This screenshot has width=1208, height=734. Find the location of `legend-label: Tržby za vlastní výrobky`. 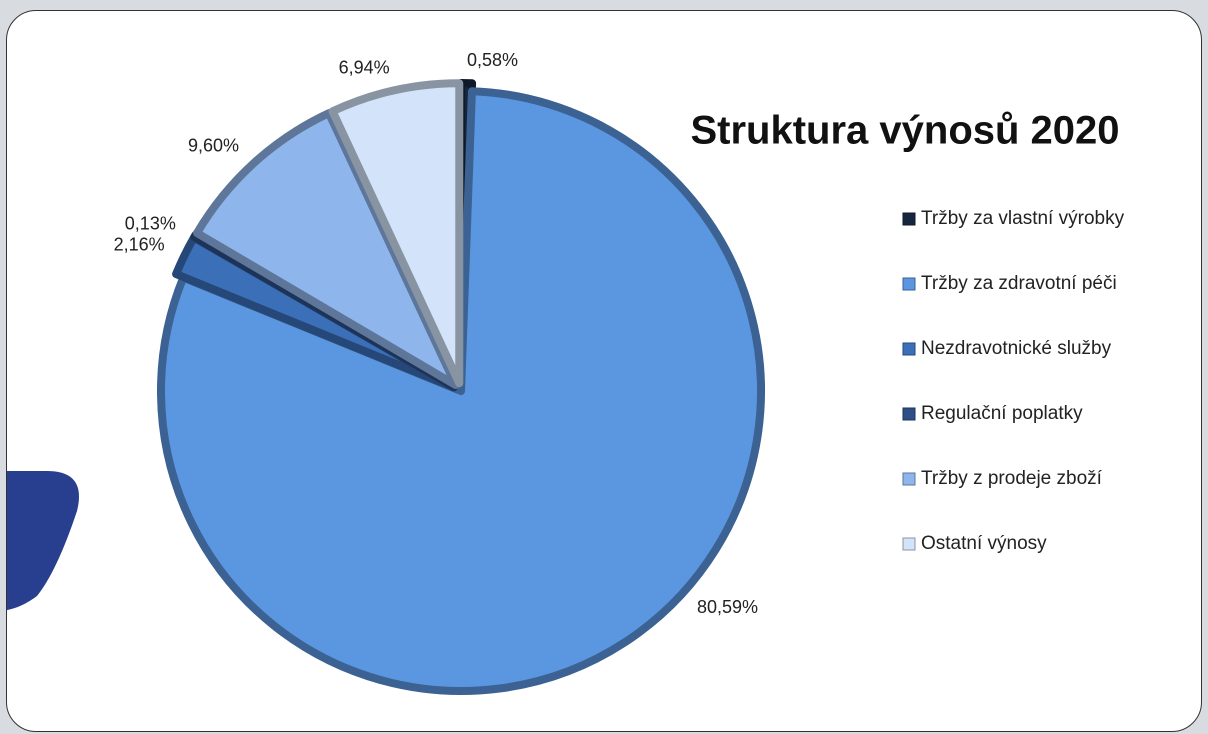

legend-label: Tržby za vlastní výrobky is located at coordinates (1023, 218).